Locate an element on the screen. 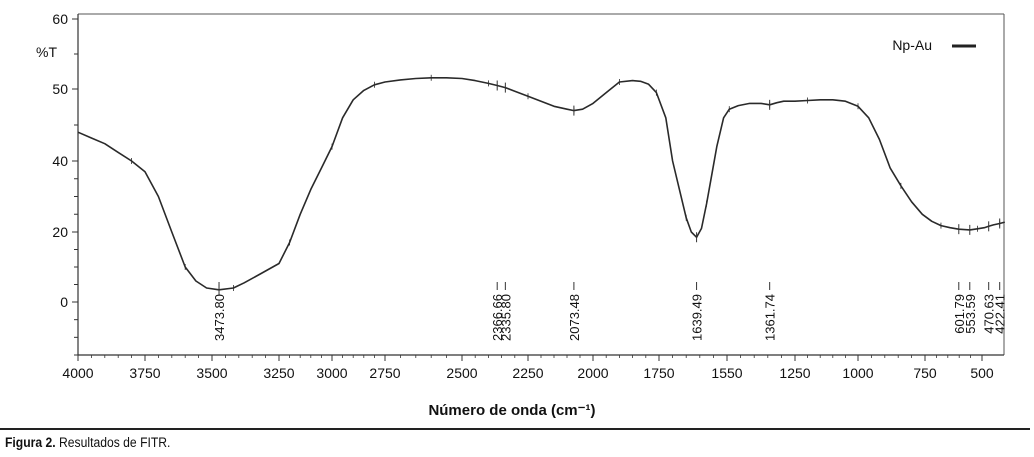 This screenshot has height=457, width=1034. x-tick-label: 3000 is located at coordinates (331, 373).